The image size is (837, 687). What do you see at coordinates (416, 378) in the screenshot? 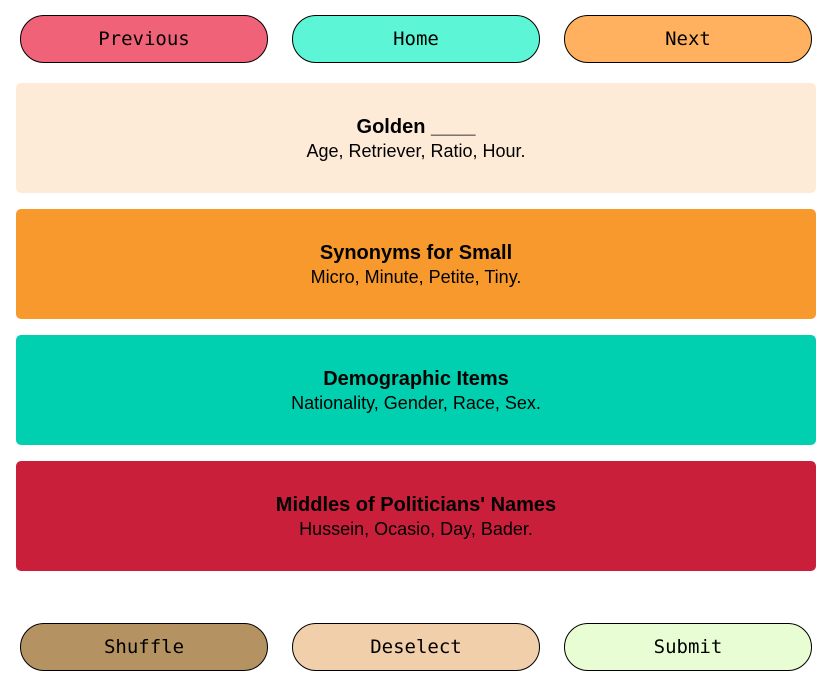
I see `group-title: Demographic Items` at bounding box center [416, 378].